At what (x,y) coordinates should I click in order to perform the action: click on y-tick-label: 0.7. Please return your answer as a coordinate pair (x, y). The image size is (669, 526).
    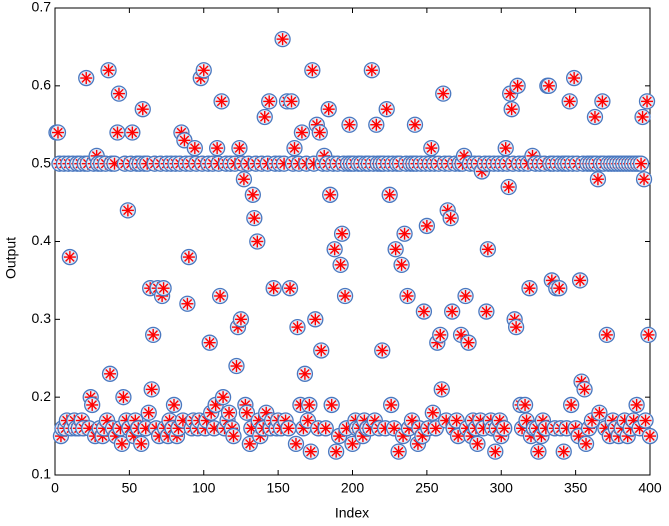
    Looking at the image, I should click on (42, 7).